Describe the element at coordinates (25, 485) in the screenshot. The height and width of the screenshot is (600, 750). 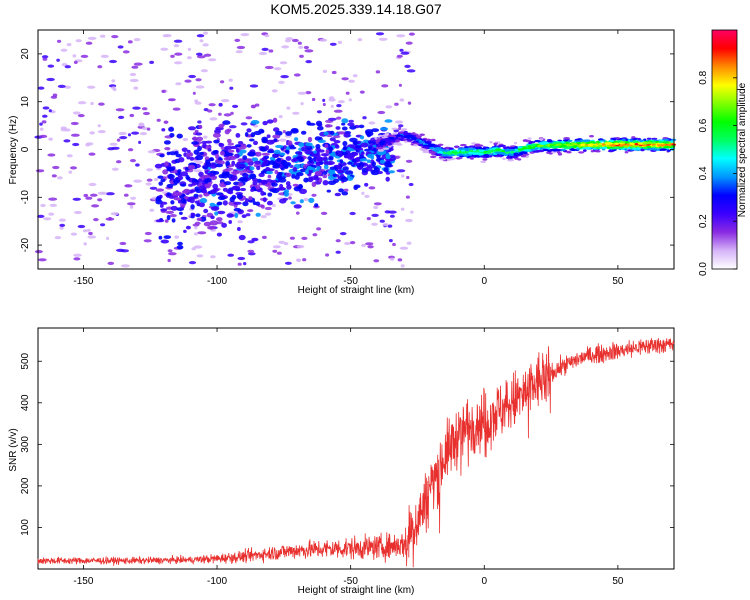
I see `snr-y-tick-label: 200` at that location.